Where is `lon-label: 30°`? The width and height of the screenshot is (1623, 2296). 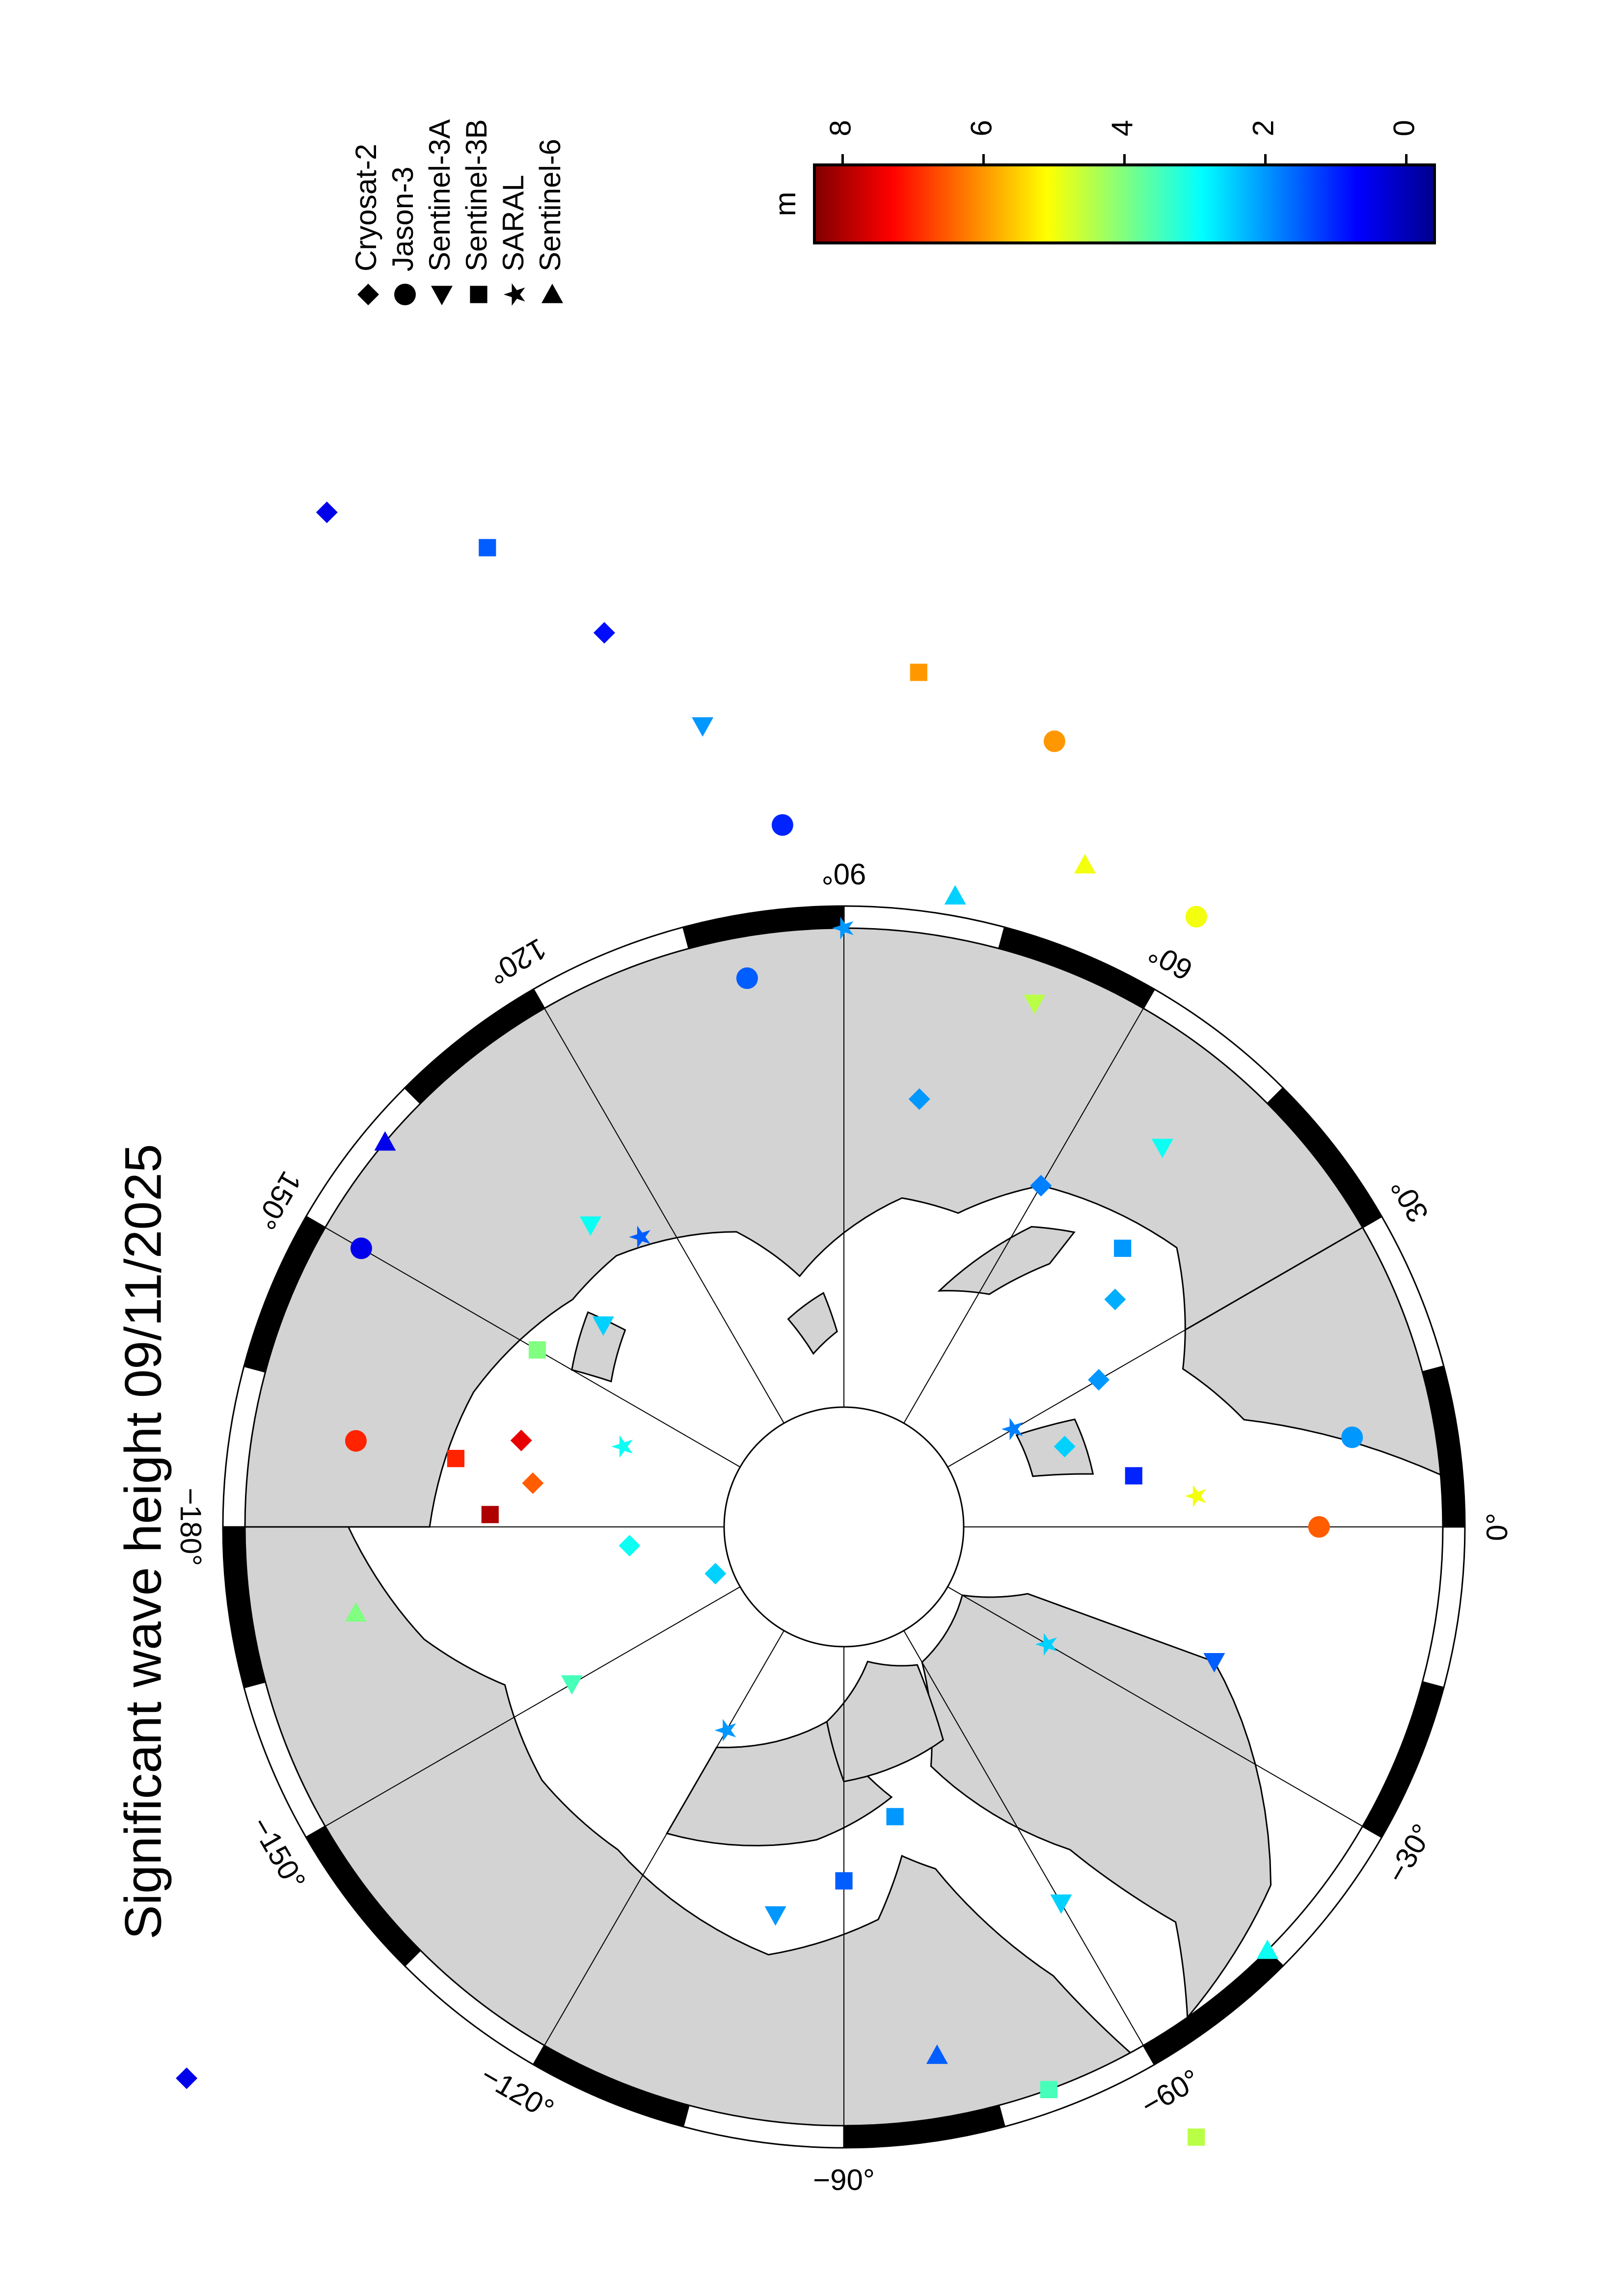
lon-label: 30° is located at coordinates (1409, 1200).